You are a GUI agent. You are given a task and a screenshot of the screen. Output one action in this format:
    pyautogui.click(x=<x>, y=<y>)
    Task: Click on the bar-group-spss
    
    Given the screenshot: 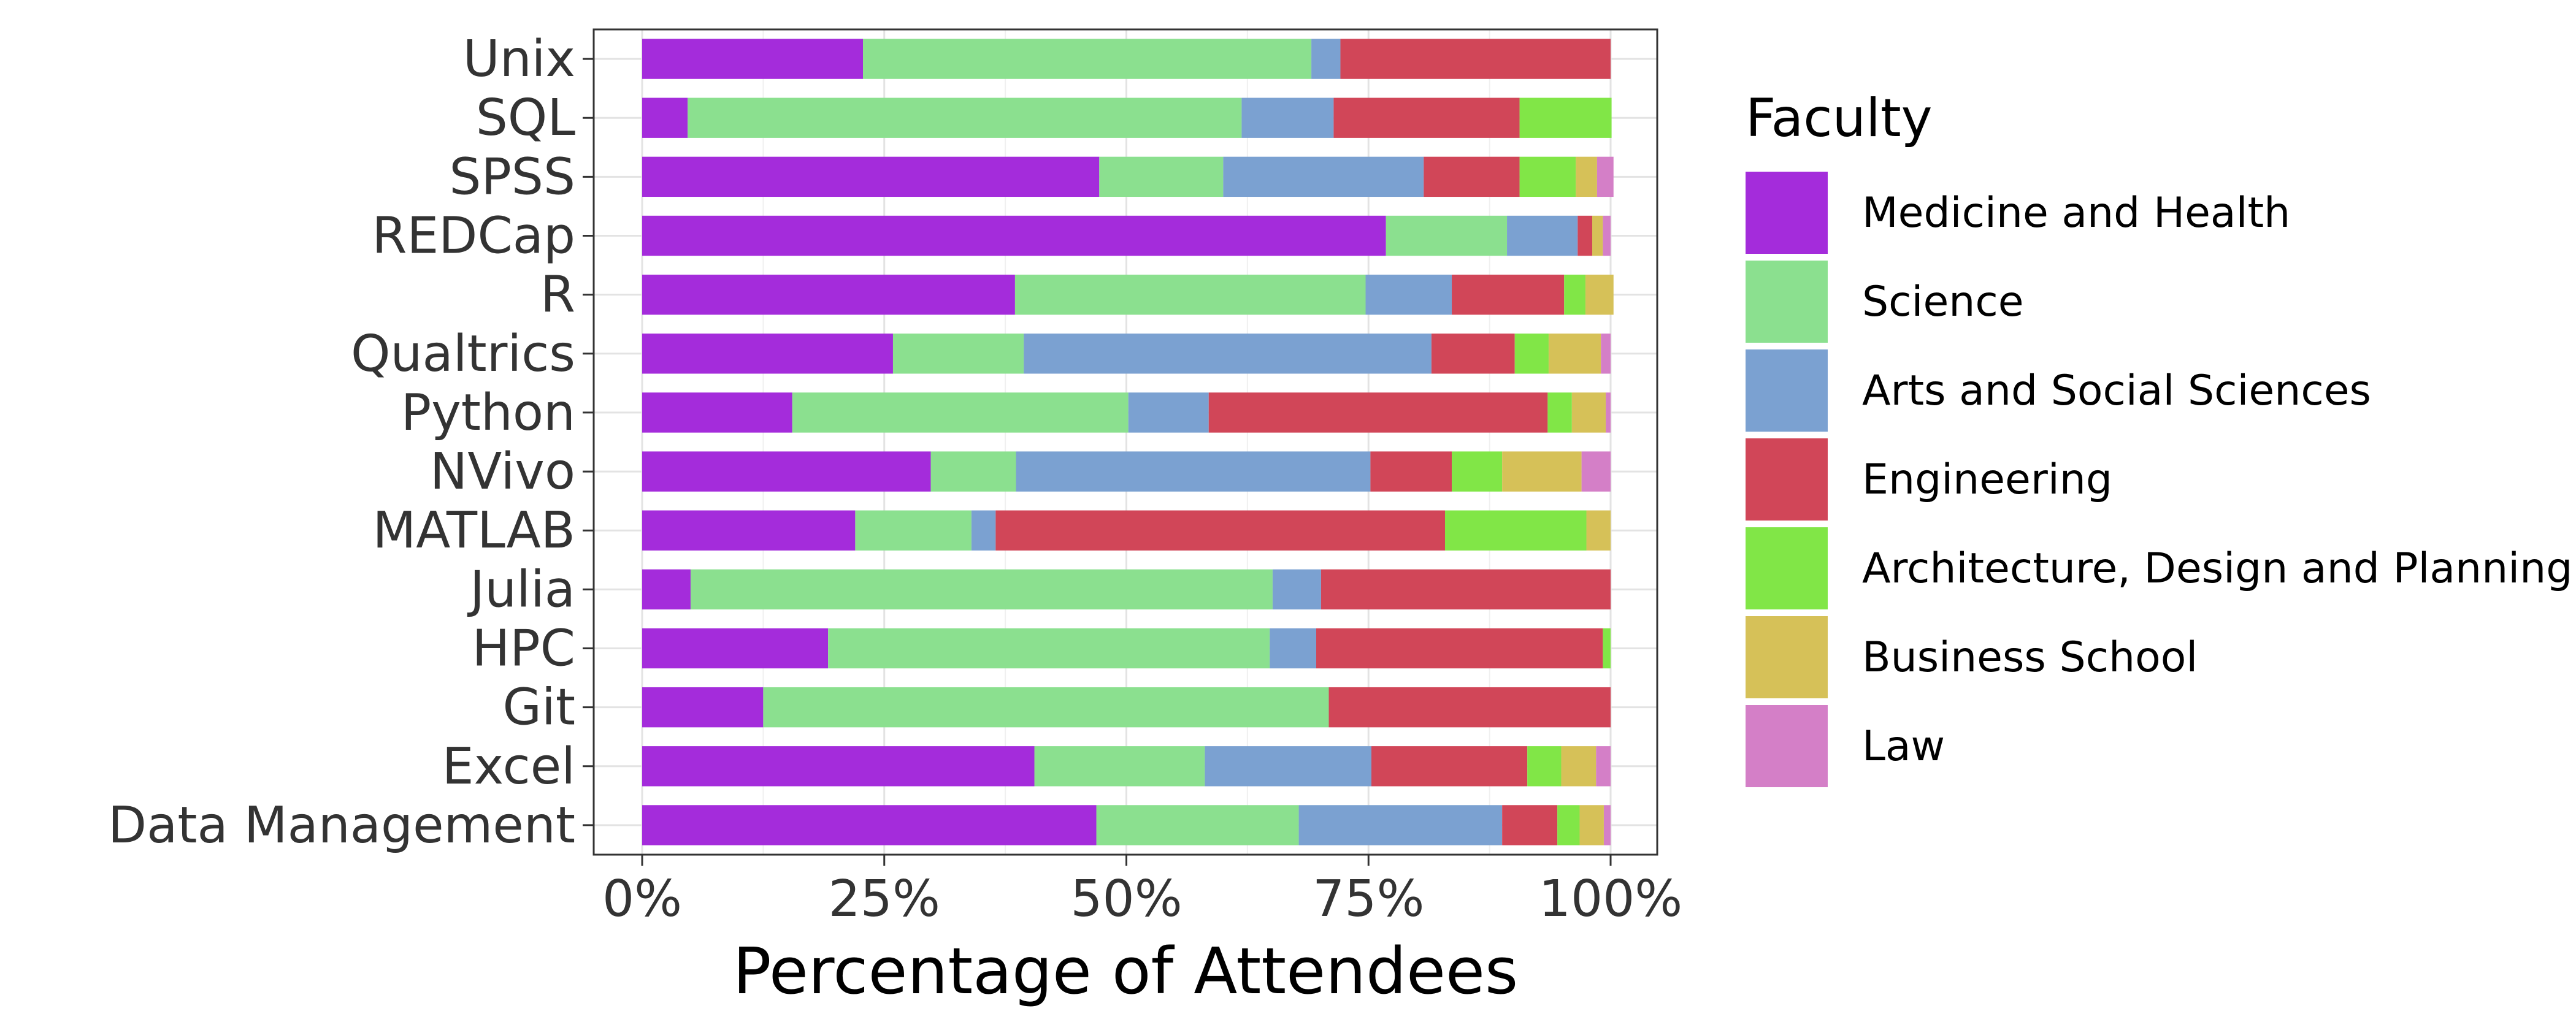 What is the action you would take?
    pyautogui.click(x=1128, y=176)
    